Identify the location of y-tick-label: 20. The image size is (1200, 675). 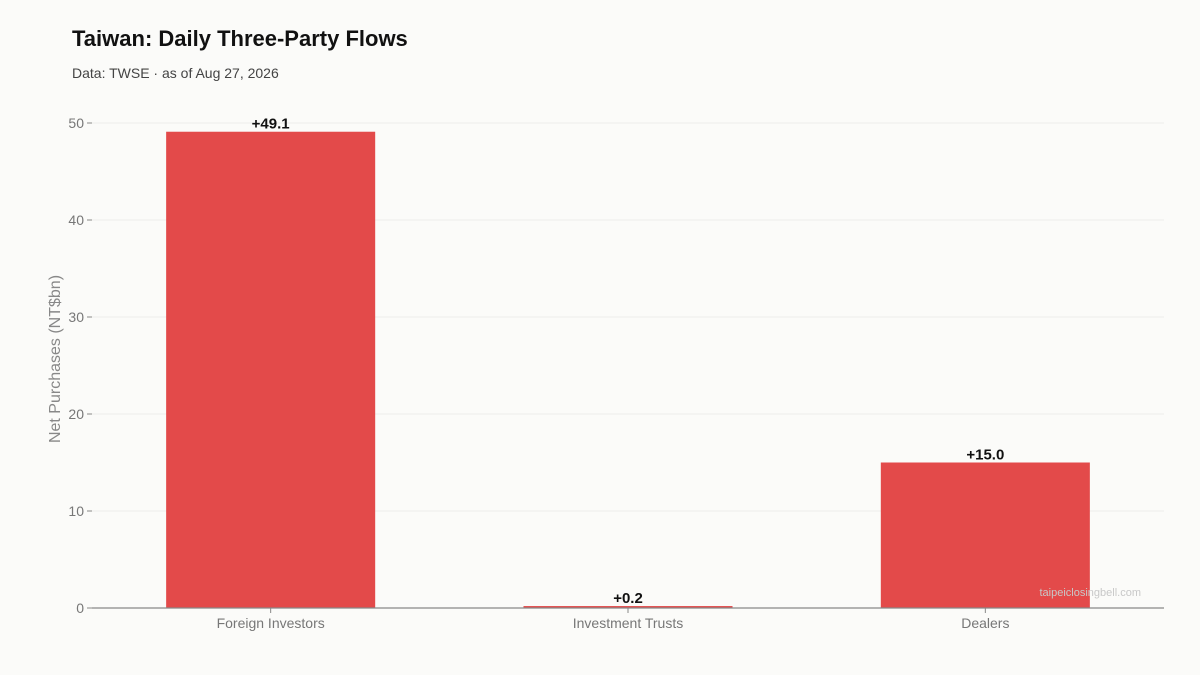
(76, 414).